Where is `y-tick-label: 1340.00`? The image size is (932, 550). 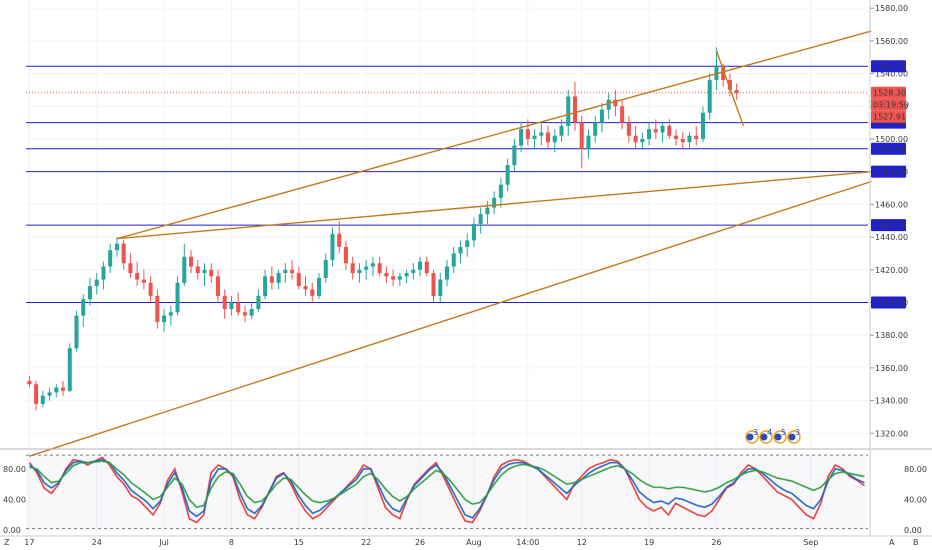
y-tick-label: 1340.00 is located at coordinates (891, 401).